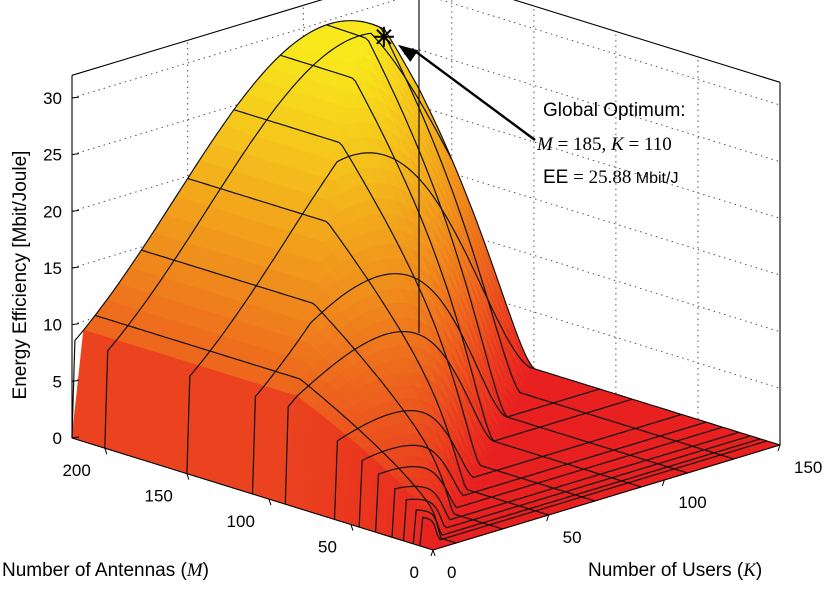 The image size is (830, 589). Describe the element at coordinates (614, 110) in the screenshot. I see `annotation-title: Global Optimum:` at that location.